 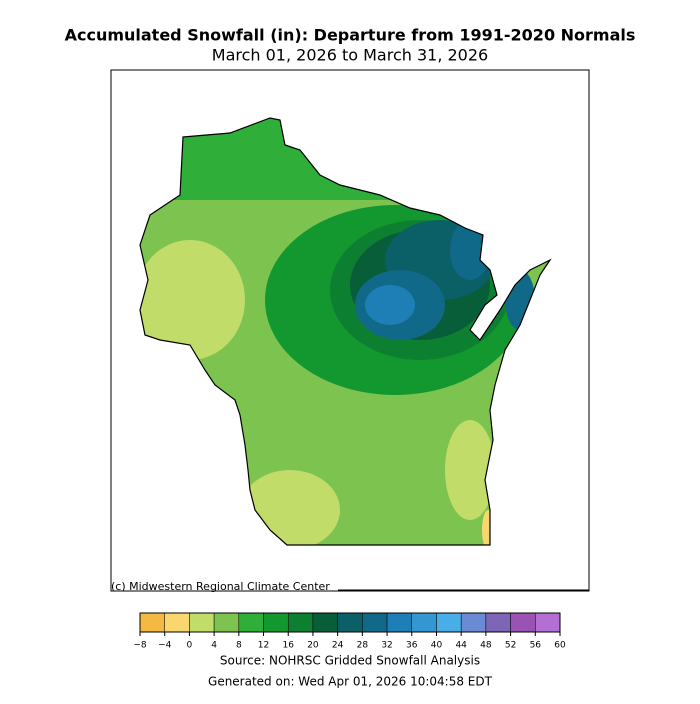 I want to click on colorbar-frame, so click(x=350, y=622).